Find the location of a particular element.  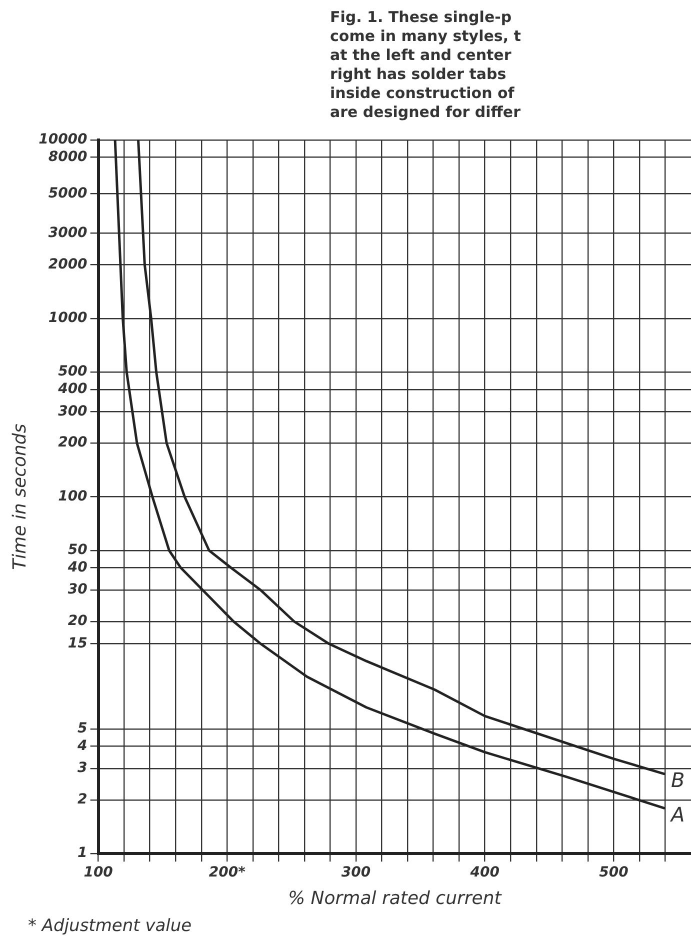

y-tick-label: 1 is located at coordinates (83, 853).